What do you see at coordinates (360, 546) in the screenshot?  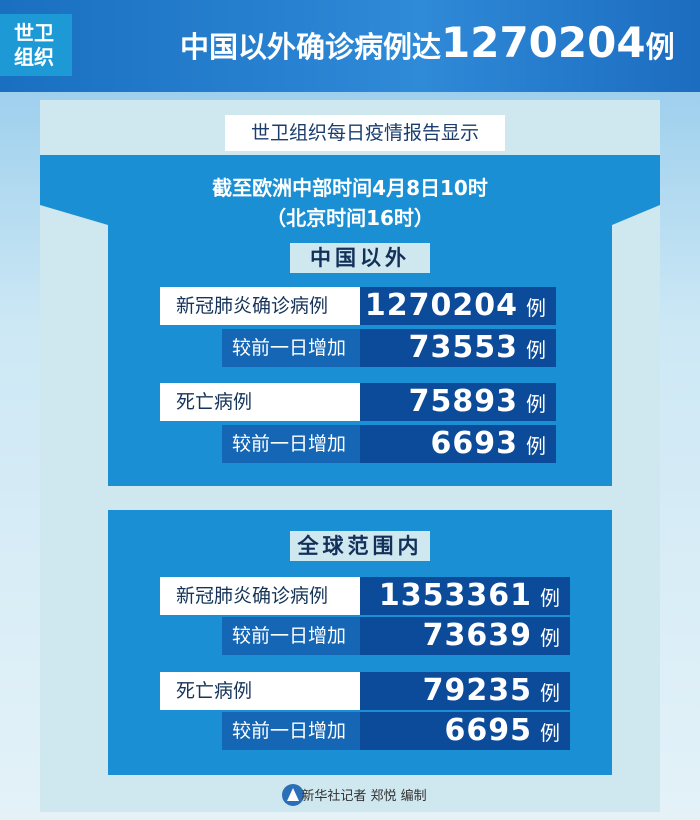 I see `section-heading: 全球范围内` at bounding box center [360, 546].